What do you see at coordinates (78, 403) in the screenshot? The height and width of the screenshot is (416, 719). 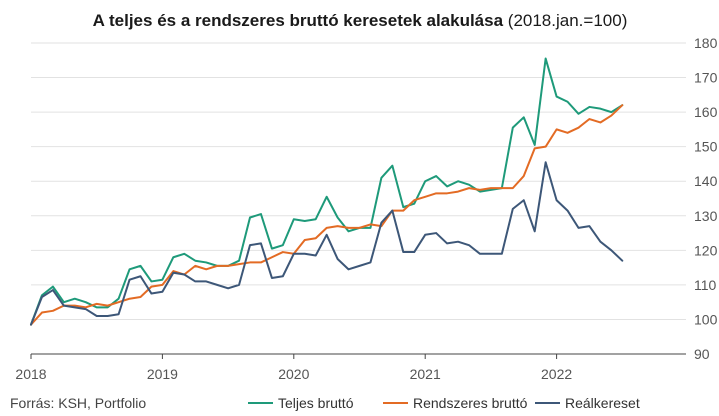 I see `source-note: Forrás: KSH, Portfolio` at bounding box center [78, 403].